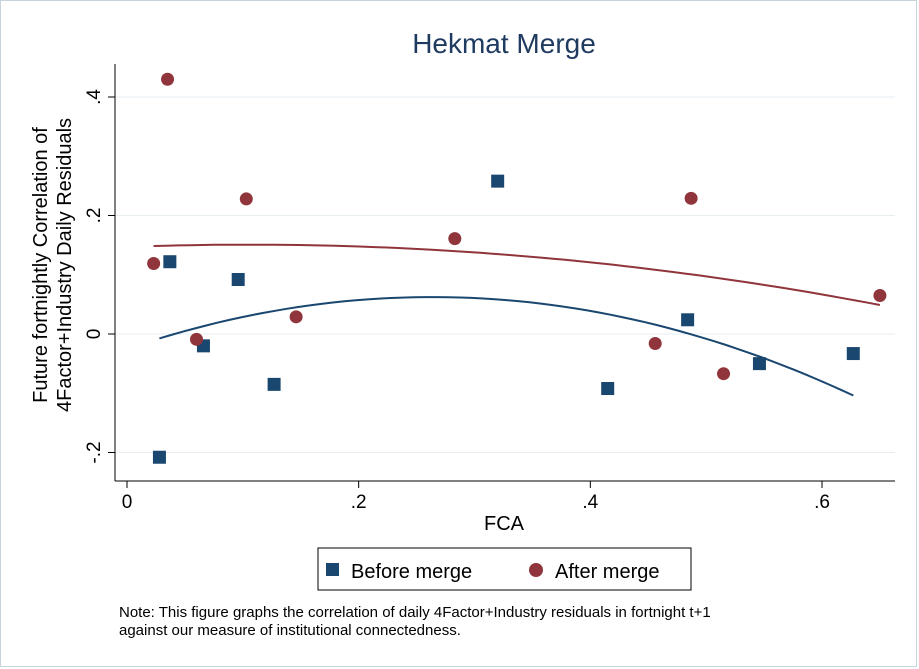 This screenshot has width=919, height=669. Describe the element at coordinates (332, 569) in the screenshot. I see `legend-marker-before` at that location.